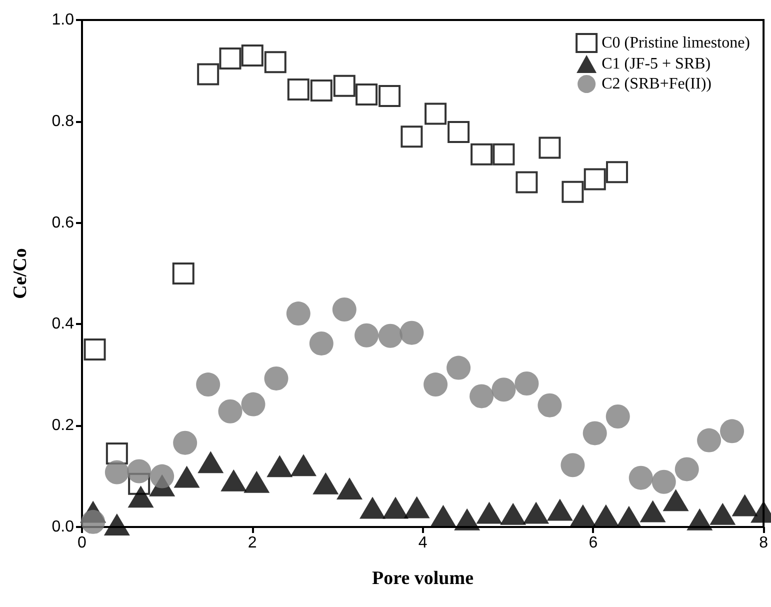  I want to click on y-tick-label: 0.0, so click(63, 527).